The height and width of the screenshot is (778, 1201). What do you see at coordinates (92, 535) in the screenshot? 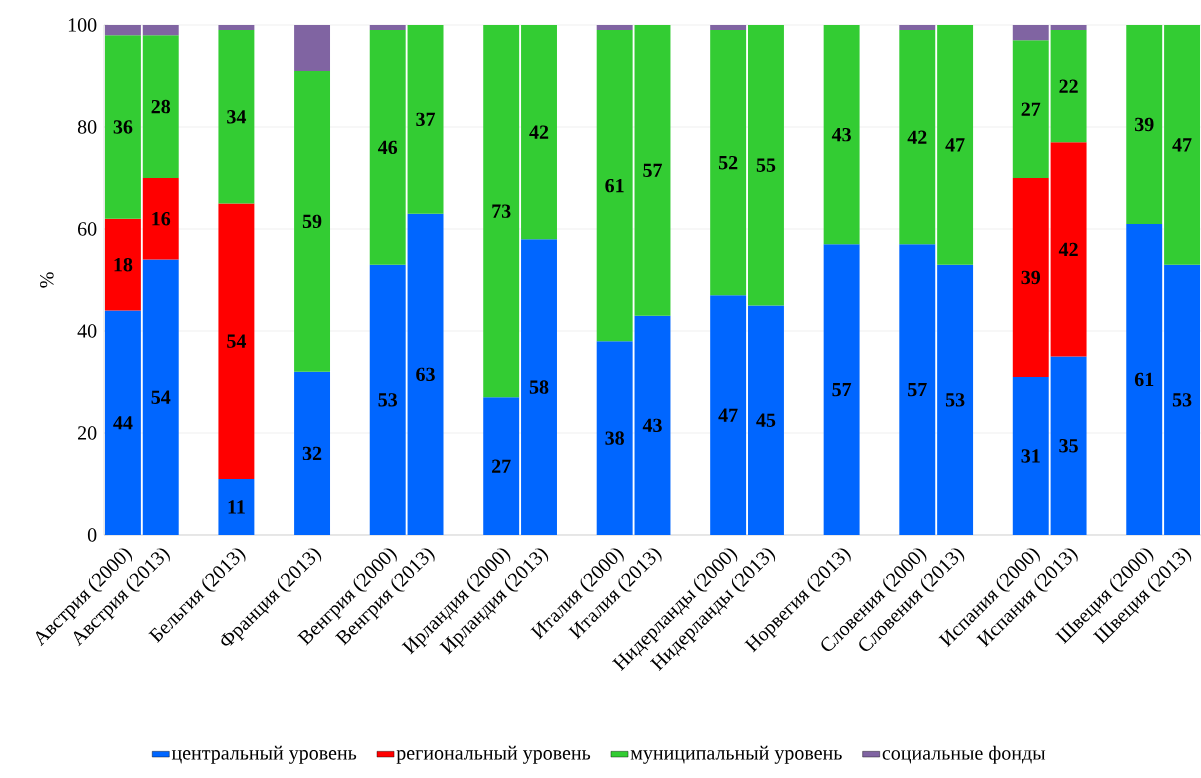
I see `y-tick-label: 0` at bounding box center [92, 535].